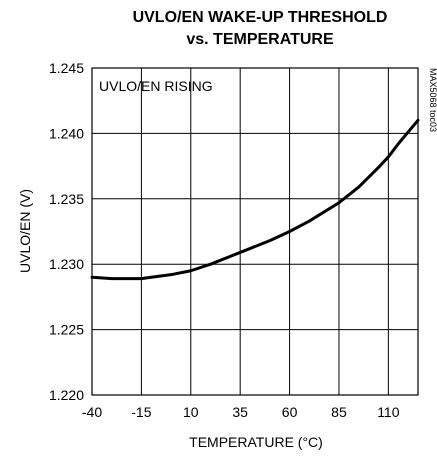 The height and width of the screenshot is (458, 437). What do you see at coordinates (260, 39) in the screenshot?
I see `chart-subtitle: vs. TEMPERATURE` at bounding box center [260, 39].